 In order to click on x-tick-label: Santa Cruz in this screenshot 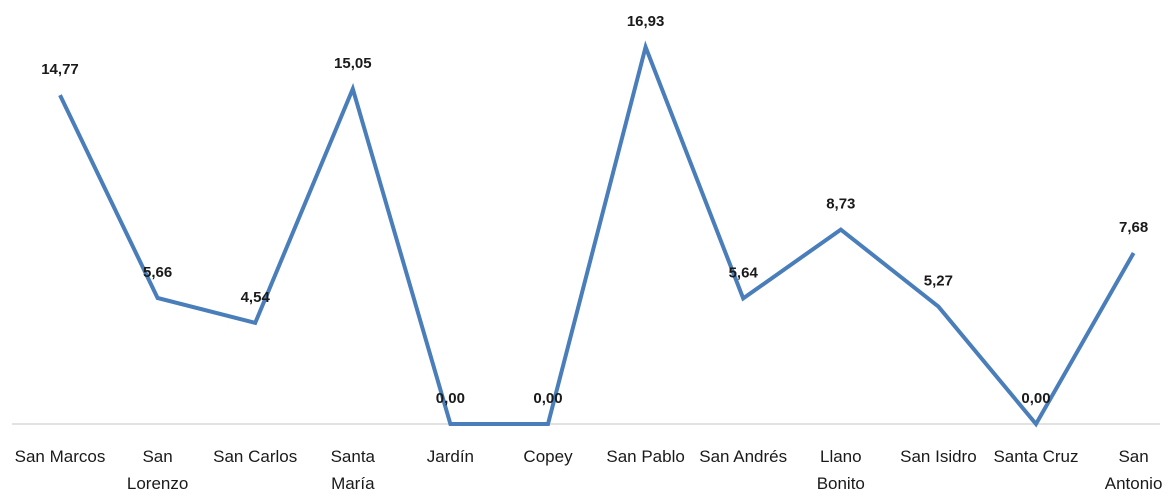, I will do `click(1035, 456)`.